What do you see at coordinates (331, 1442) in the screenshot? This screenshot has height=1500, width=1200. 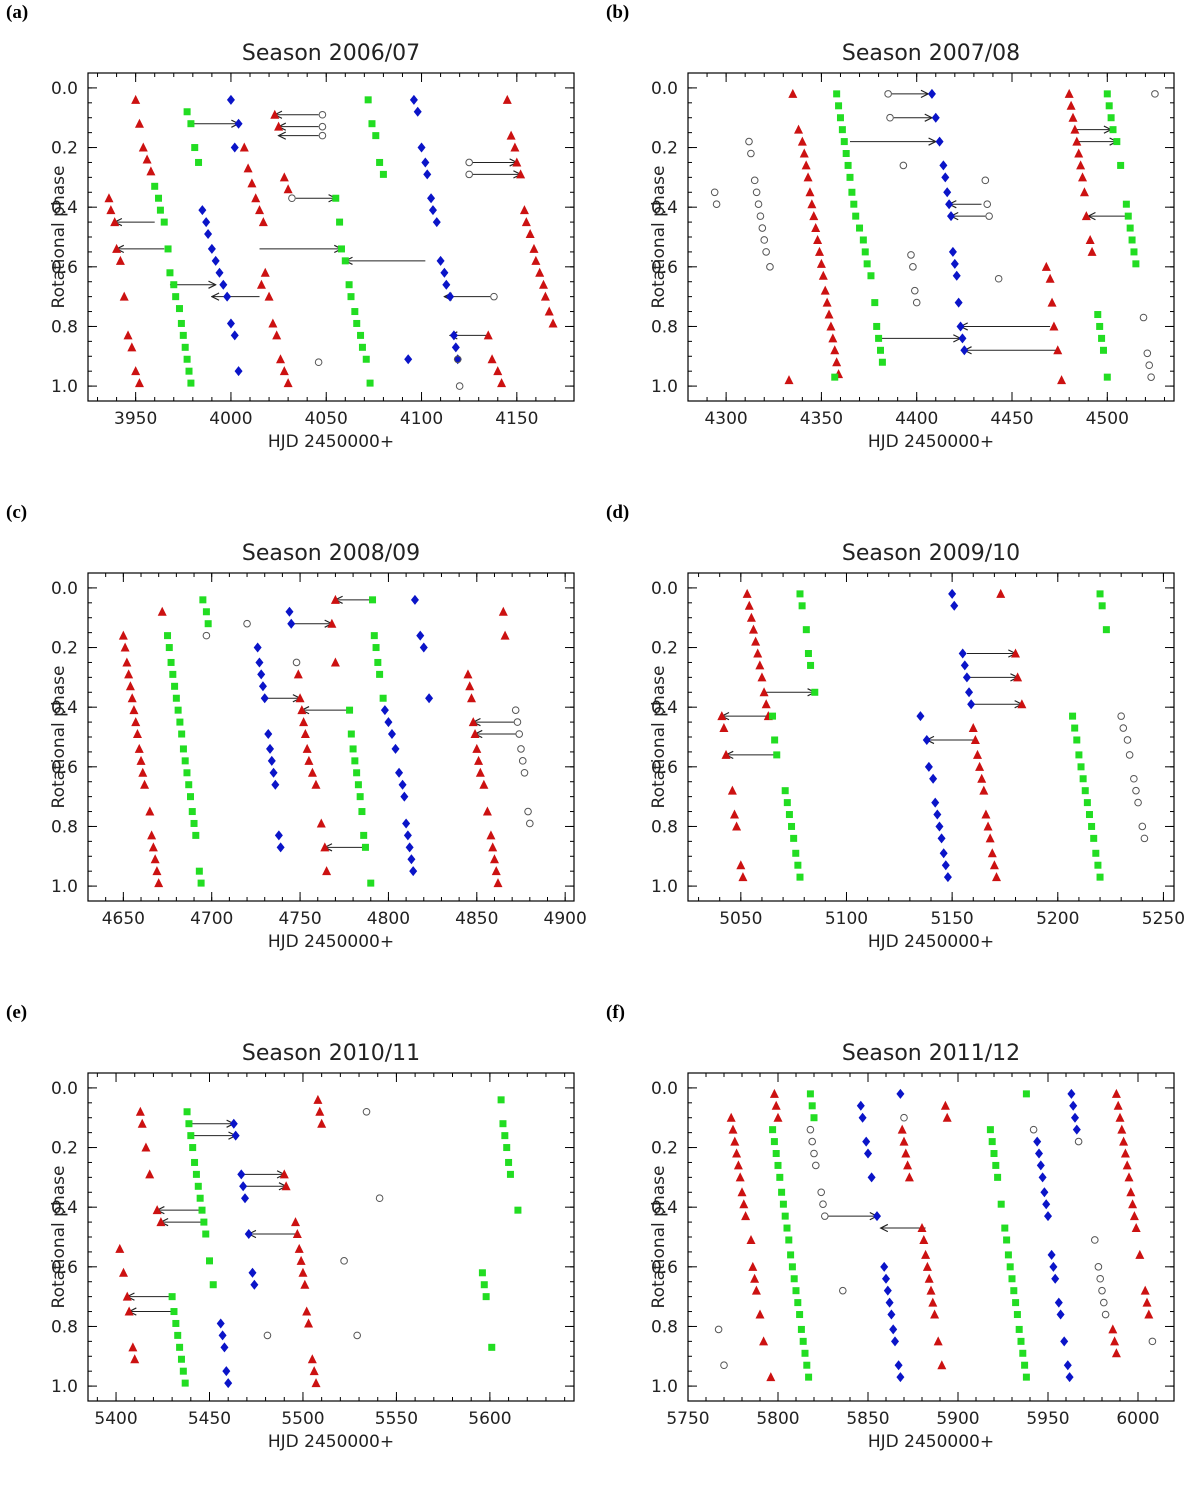 I see `x-axis-label: HJD 2450000+` at bounding box center [331, 1442].